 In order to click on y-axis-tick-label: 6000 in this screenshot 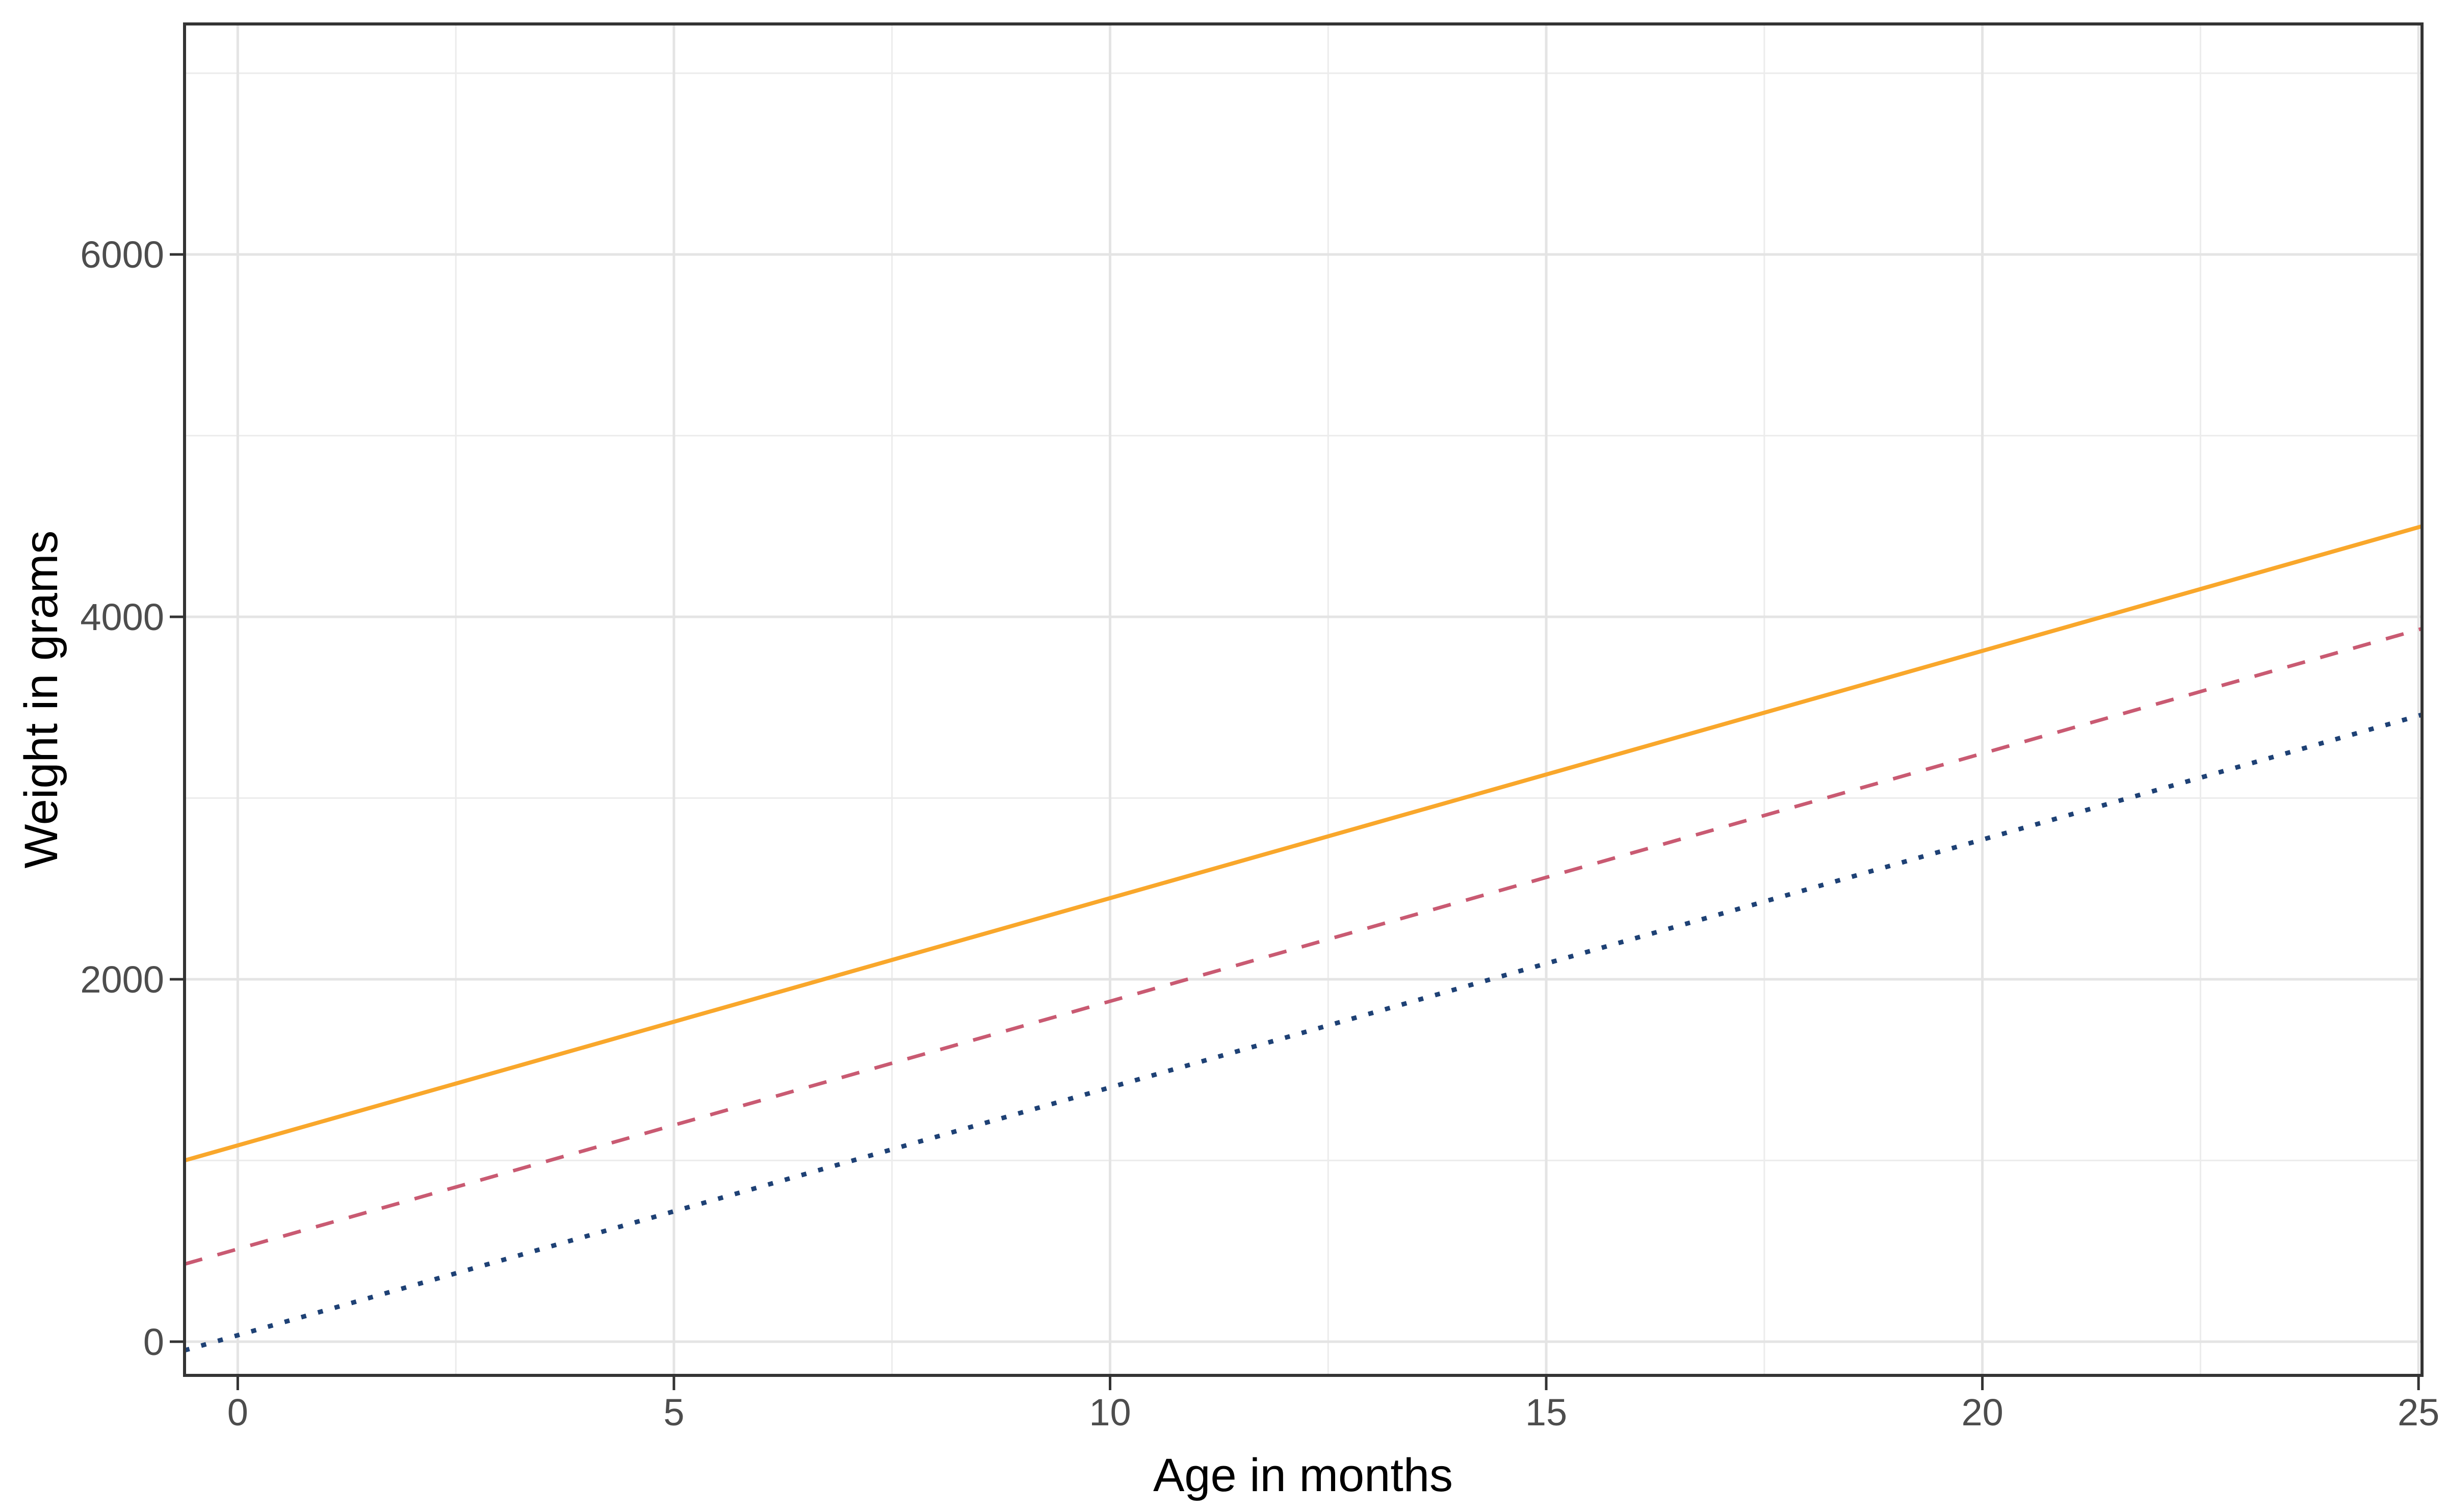, I will do `click(122, 254)`.